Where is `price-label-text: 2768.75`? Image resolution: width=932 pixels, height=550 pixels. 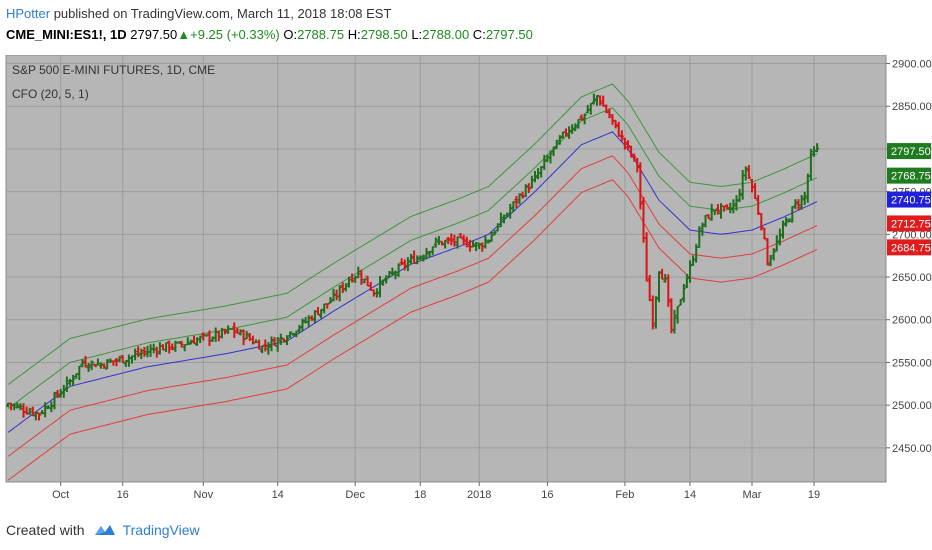
price-label-text: 2768.75 is located at coordinates (911, 177).